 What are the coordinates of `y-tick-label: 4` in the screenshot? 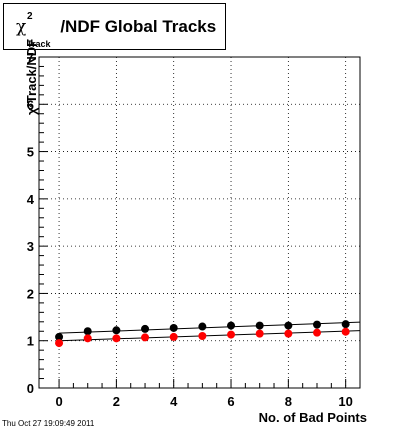 It's located at (31, 199).